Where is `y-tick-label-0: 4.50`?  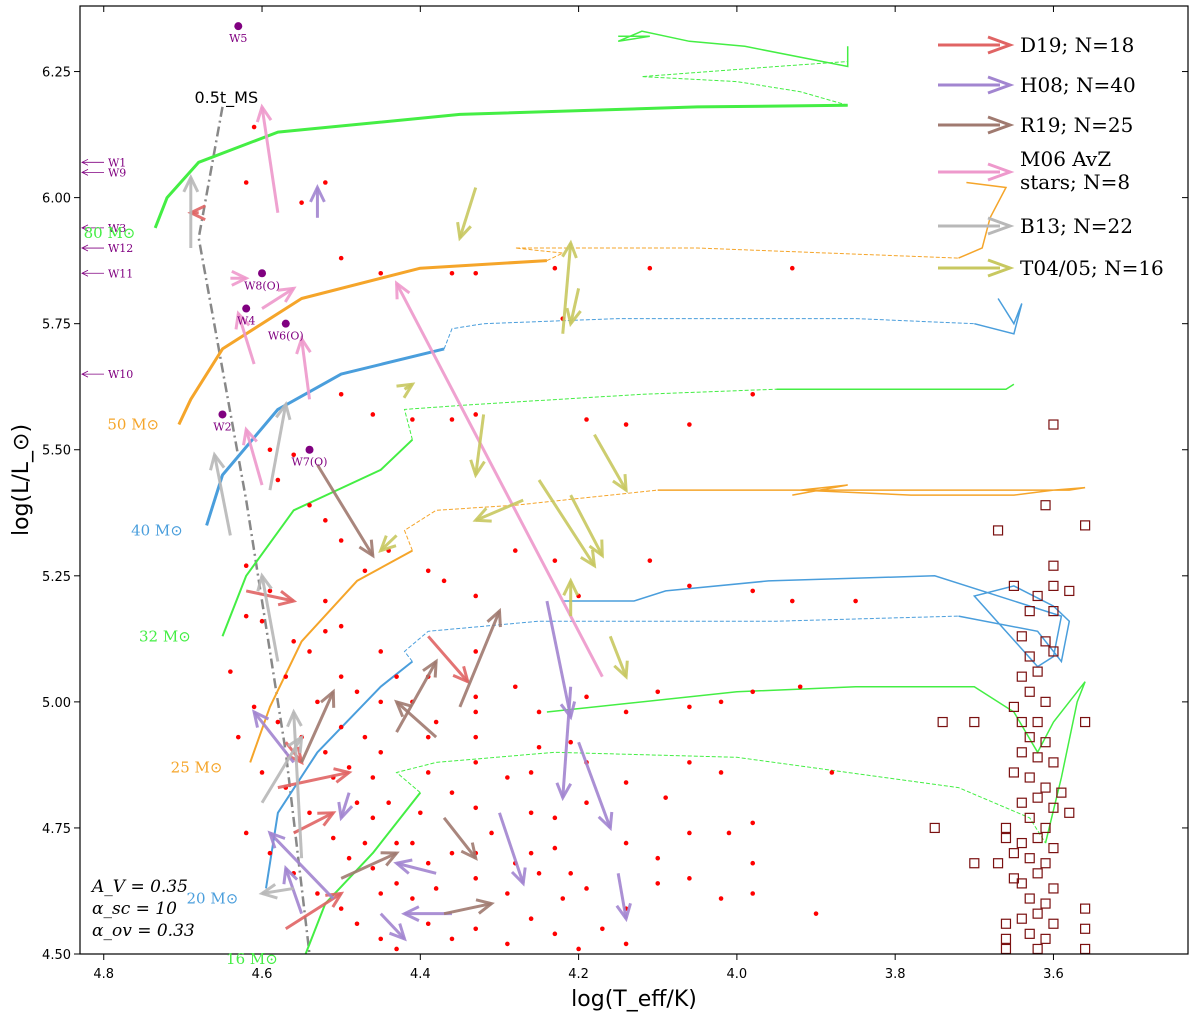
y-tick-label-0: 4.50 is located at coordinates (56, 955).